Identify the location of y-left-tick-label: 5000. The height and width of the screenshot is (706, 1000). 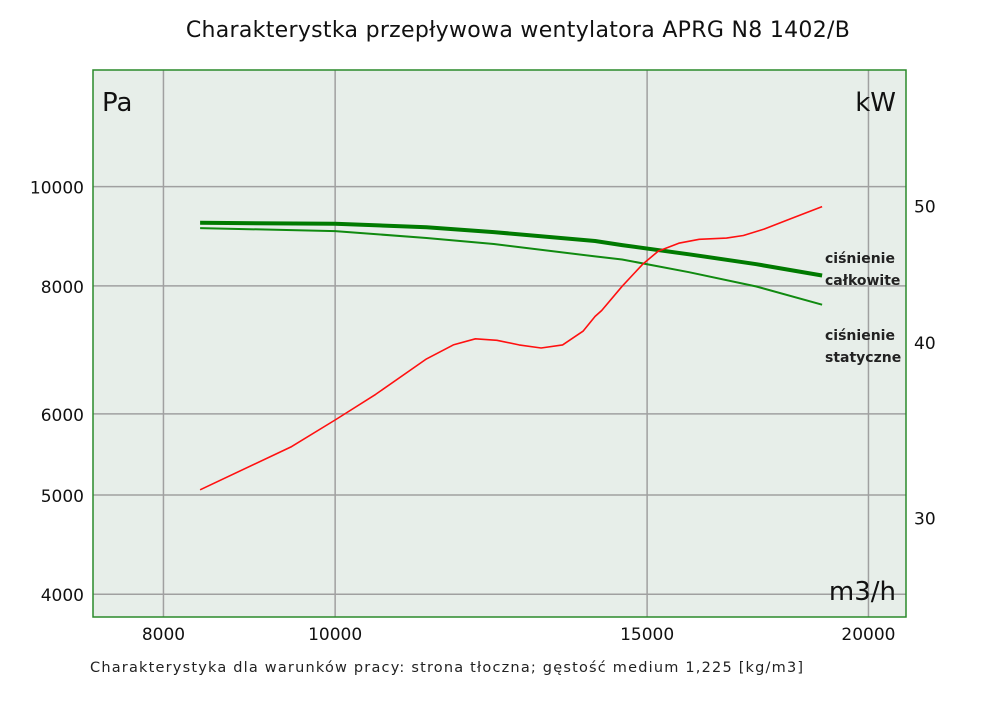
(62, 497).